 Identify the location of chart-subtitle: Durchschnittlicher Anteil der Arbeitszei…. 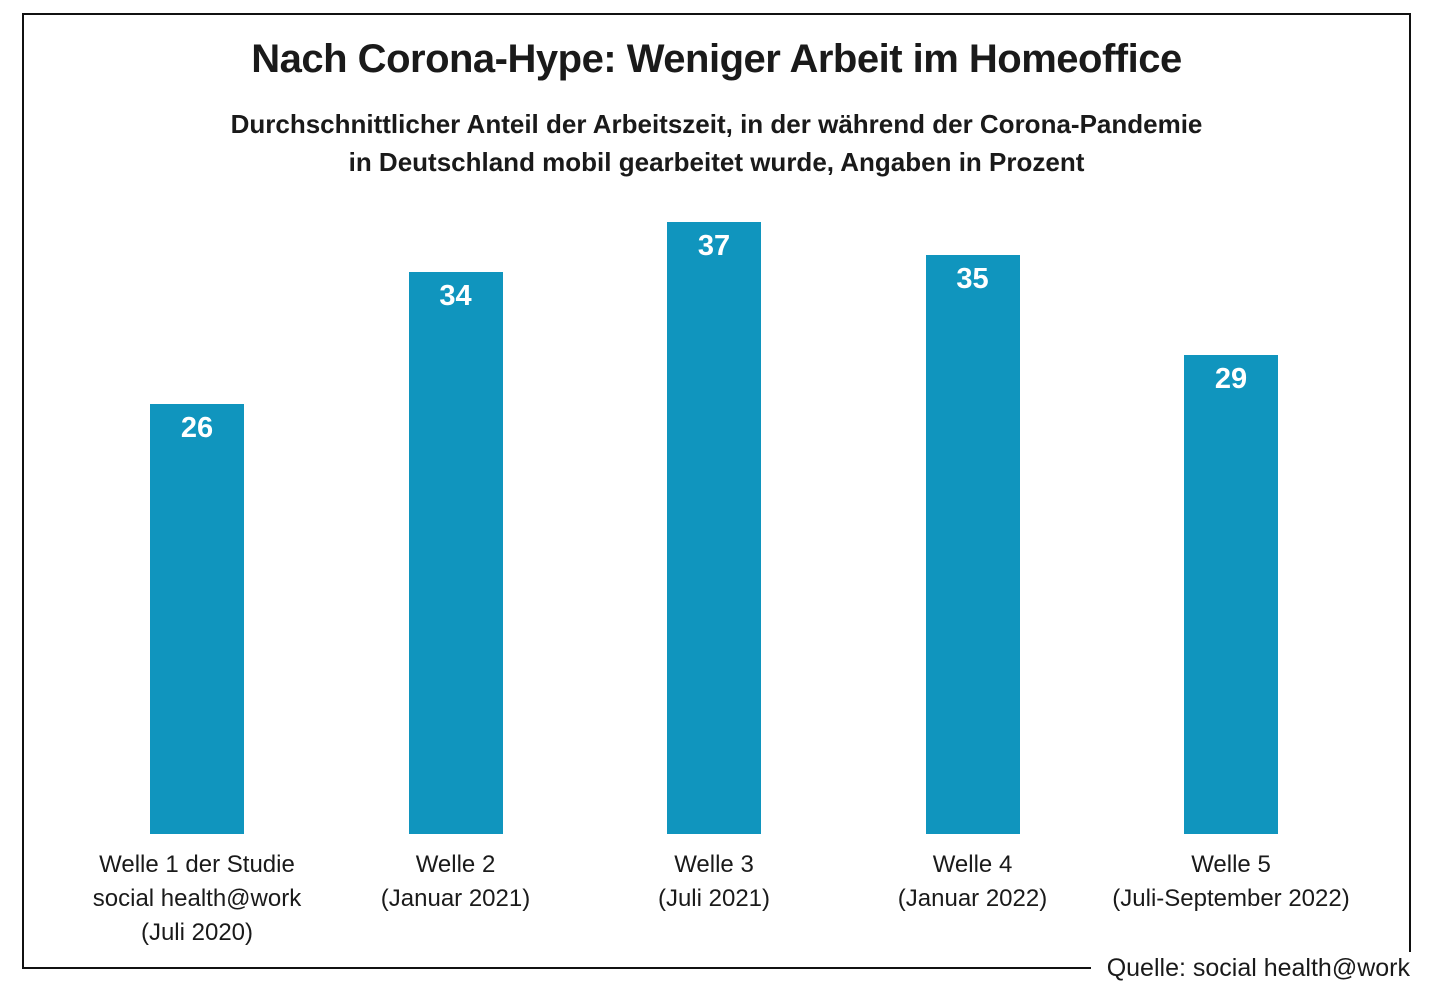
(716, 143).